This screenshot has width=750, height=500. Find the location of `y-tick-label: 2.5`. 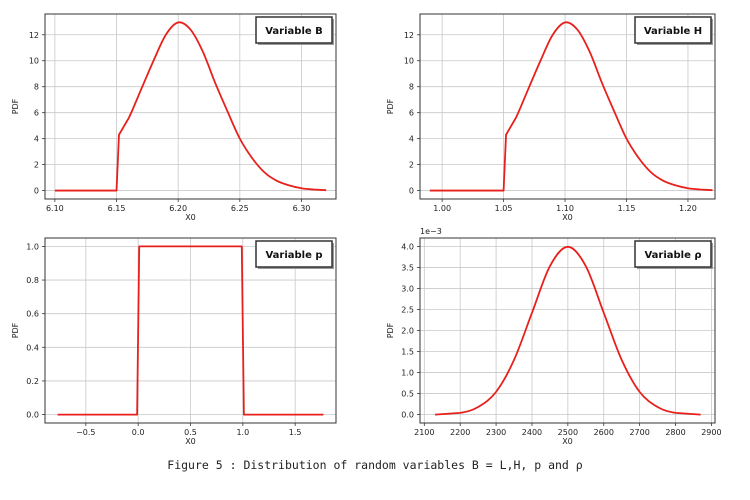

y-tick-label: 2.5 is located at coordinates (407, 309).